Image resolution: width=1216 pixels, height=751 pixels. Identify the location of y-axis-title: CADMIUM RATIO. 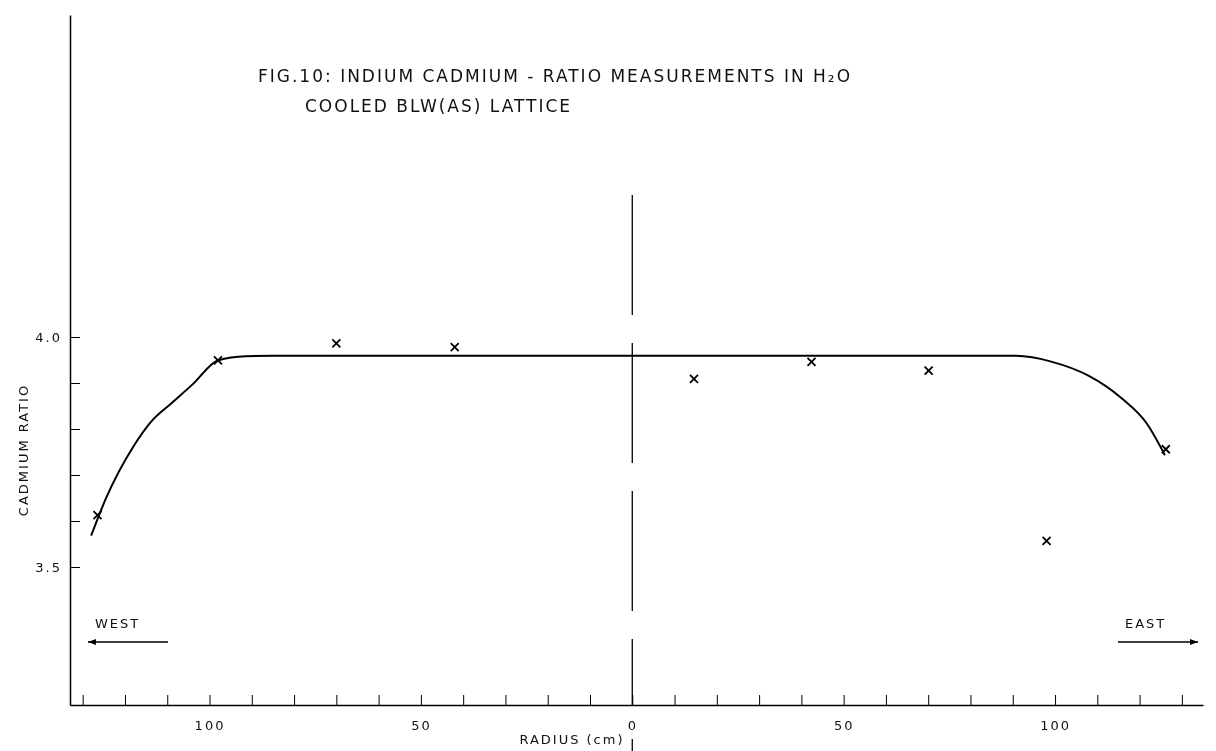
(23, 450).